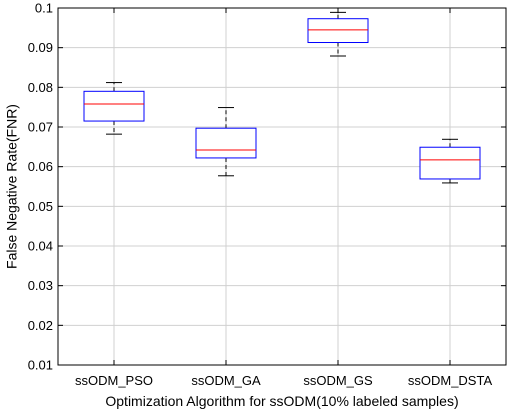 This screenshot has height=411, width=512. I want to click on y-tick-label: 0.05, so click(40, 206).